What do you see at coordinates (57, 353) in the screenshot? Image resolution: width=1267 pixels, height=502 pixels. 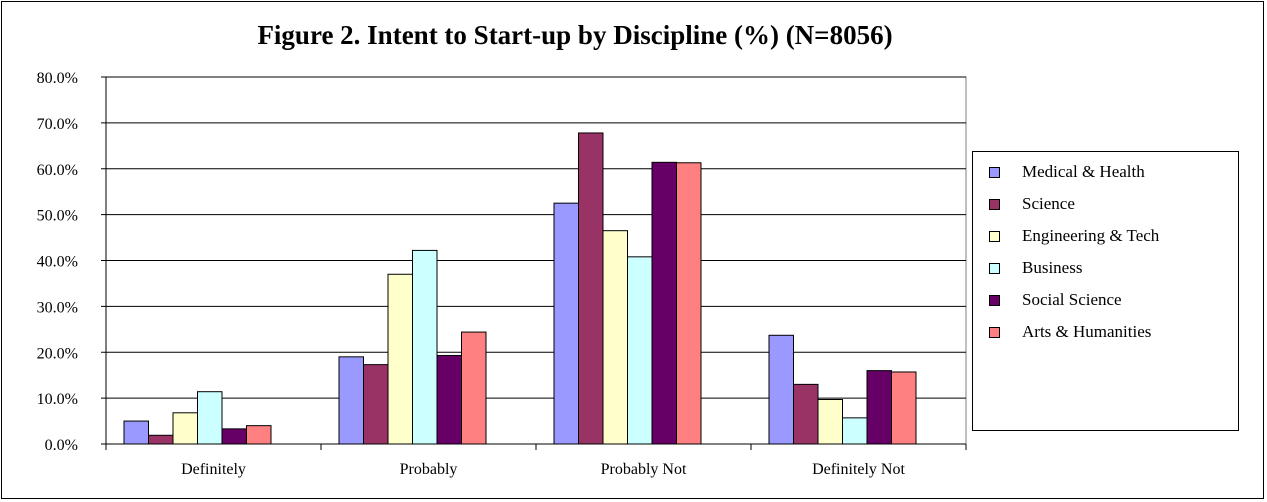 I see `y-tick-label: 20.0%` at bounding box center [57, 353].